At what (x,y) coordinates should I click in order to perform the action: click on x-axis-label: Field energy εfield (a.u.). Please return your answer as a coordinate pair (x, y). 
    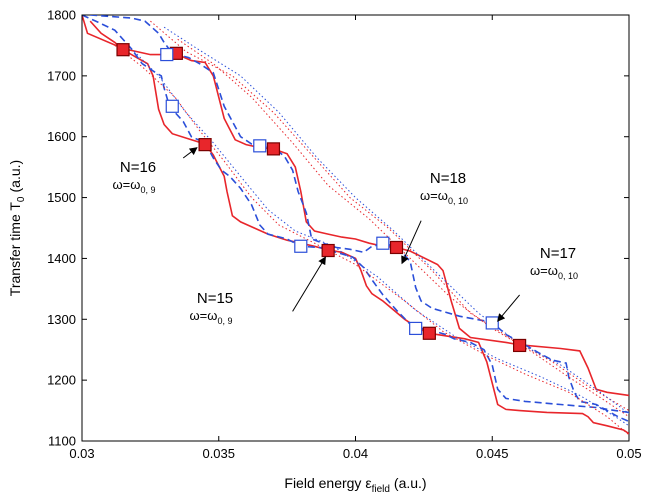
    Looking at the image, I should click on (355, 485).